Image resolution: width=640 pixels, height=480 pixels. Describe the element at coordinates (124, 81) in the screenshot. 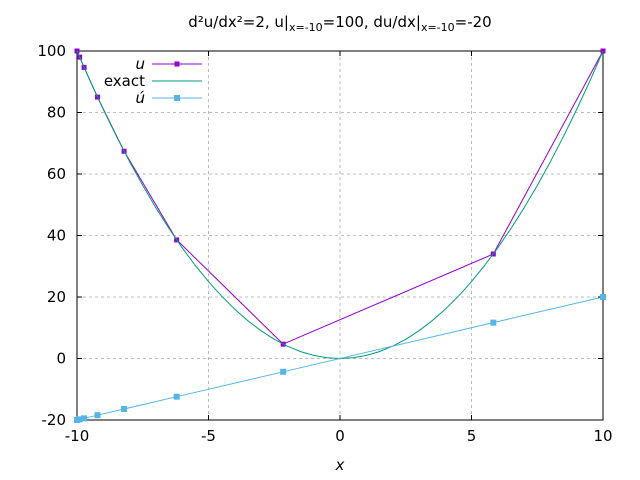

I see `legend-label-exact: exact` at that location.